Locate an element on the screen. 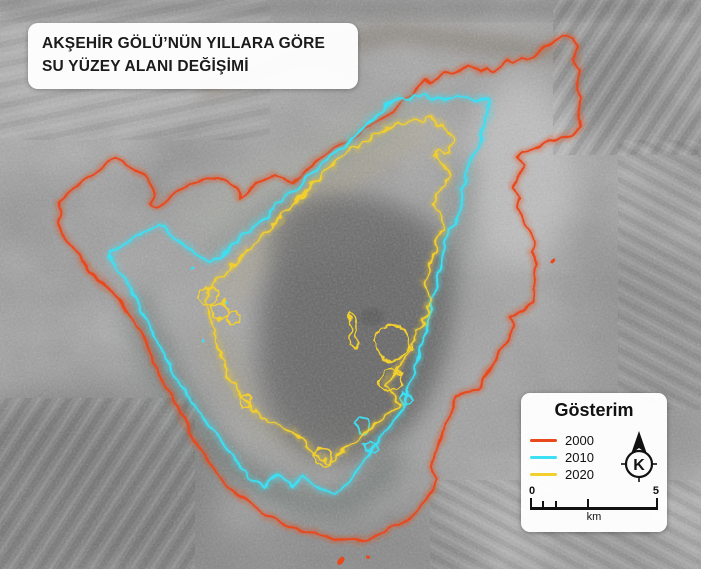 The width and height of the screenshot is (701, 569). legend-label-2020: 2020 is located at coordinates (579, 474).